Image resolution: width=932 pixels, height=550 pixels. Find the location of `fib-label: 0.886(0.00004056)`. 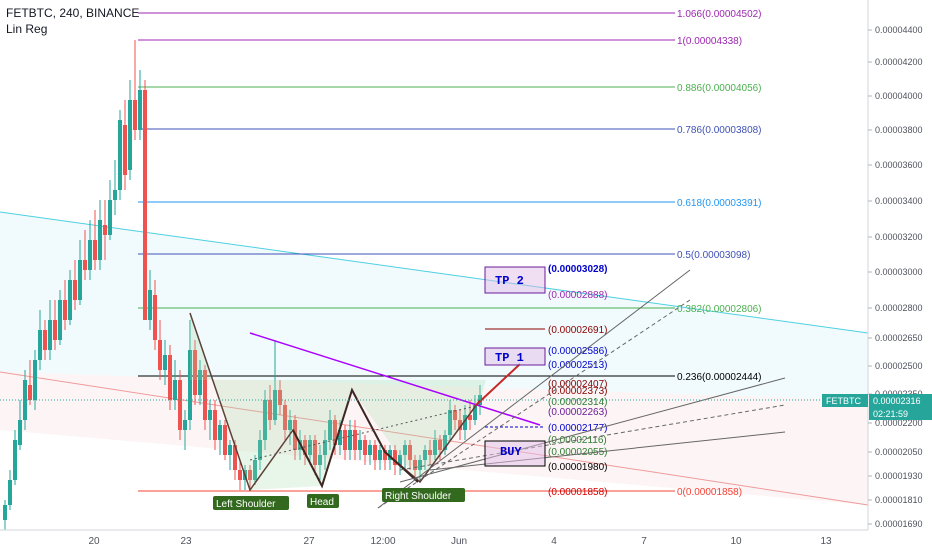

fib-label: 0.886(0.00004056) is located at coordinates (719, 88).